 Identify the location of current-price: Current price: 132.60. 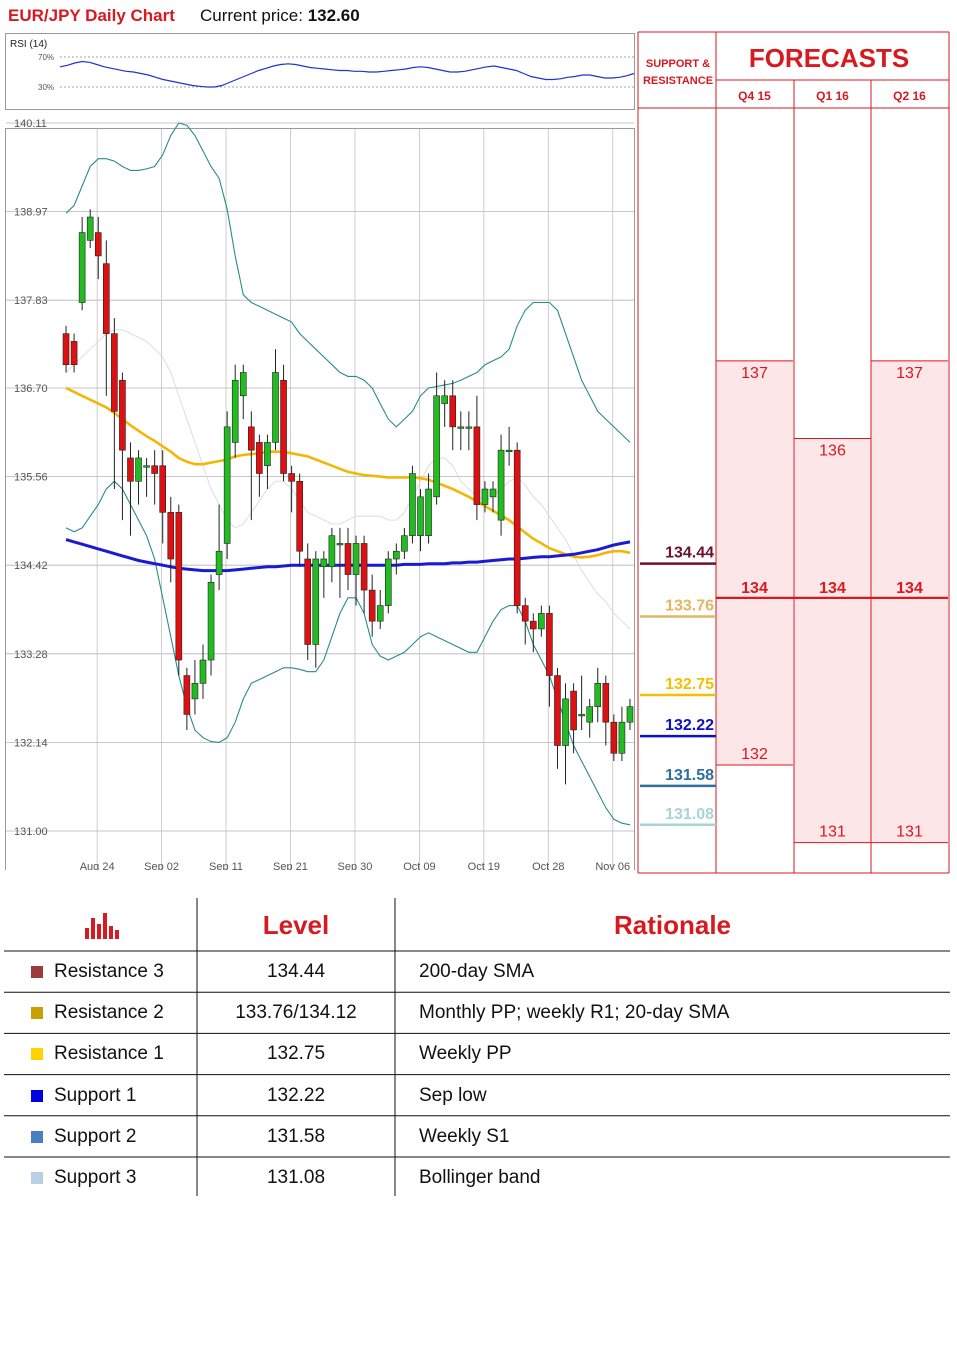
(280, 16).